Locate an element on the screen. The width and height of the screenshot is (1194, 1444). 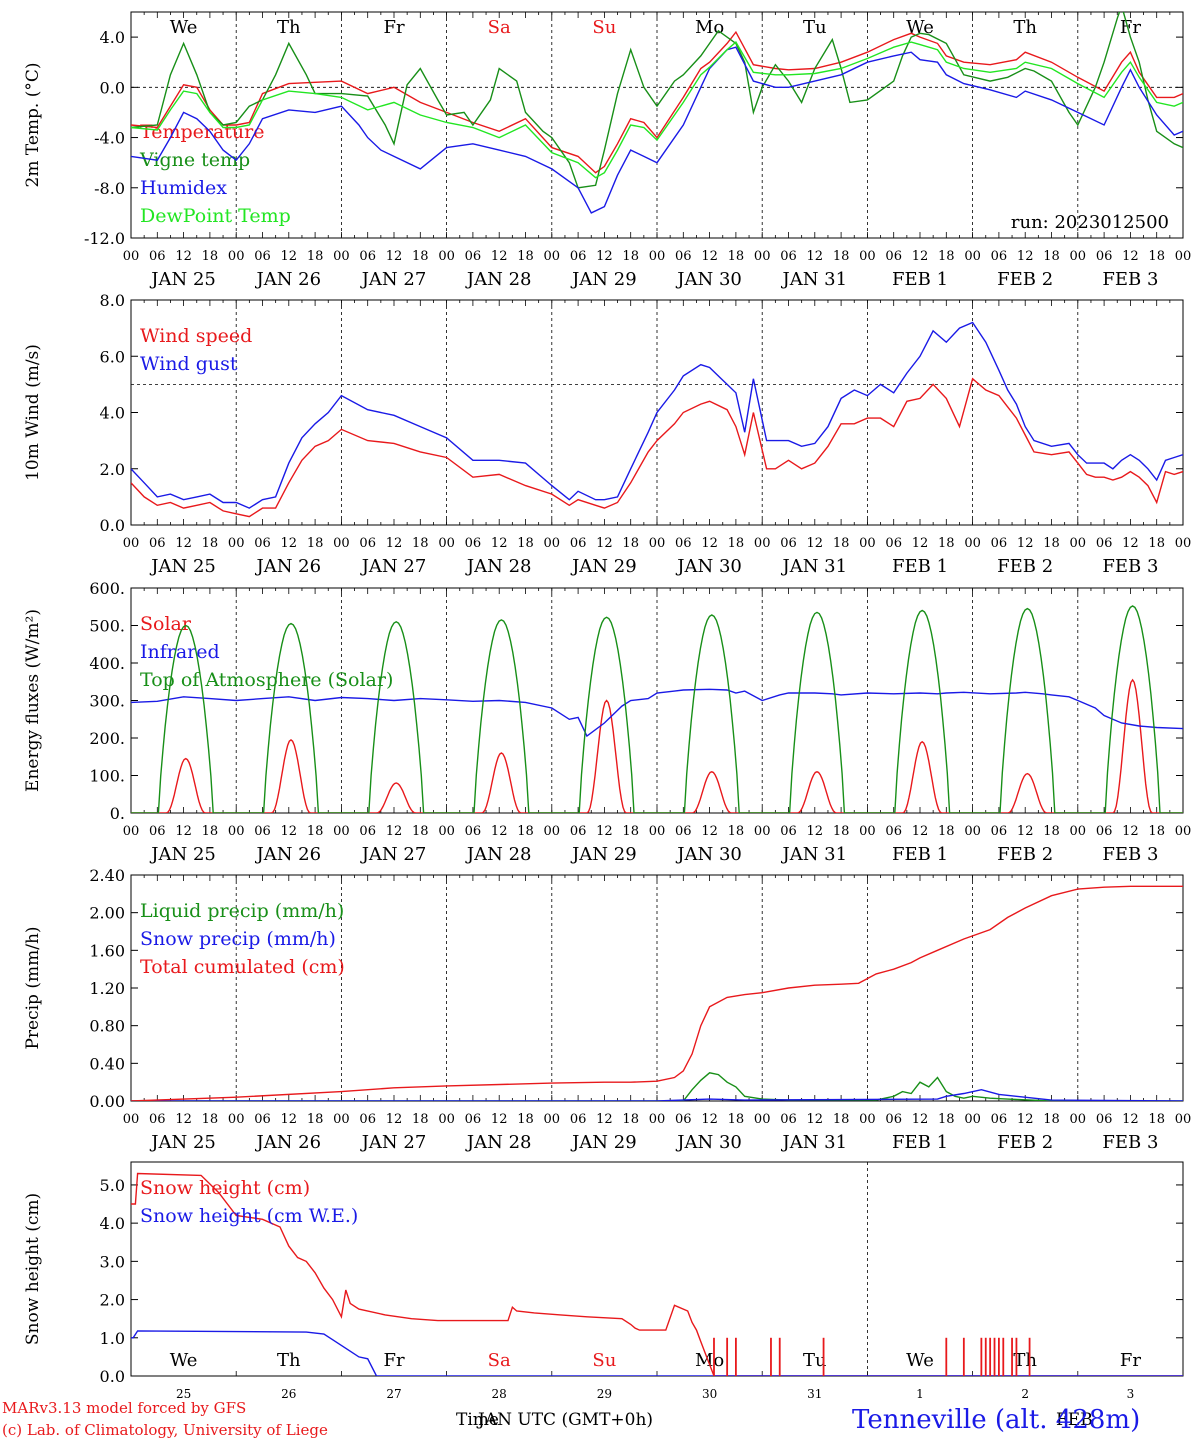
day-label: Th is located at coordinates (1025, 27).